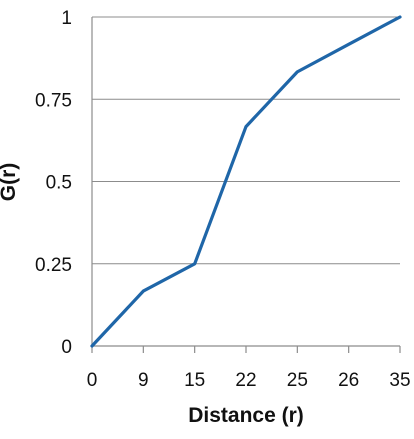  What do you see at coordinates (66, 347) in the screenshot?
I see `y-tick-label: 0` at bounding box center [66, 347].